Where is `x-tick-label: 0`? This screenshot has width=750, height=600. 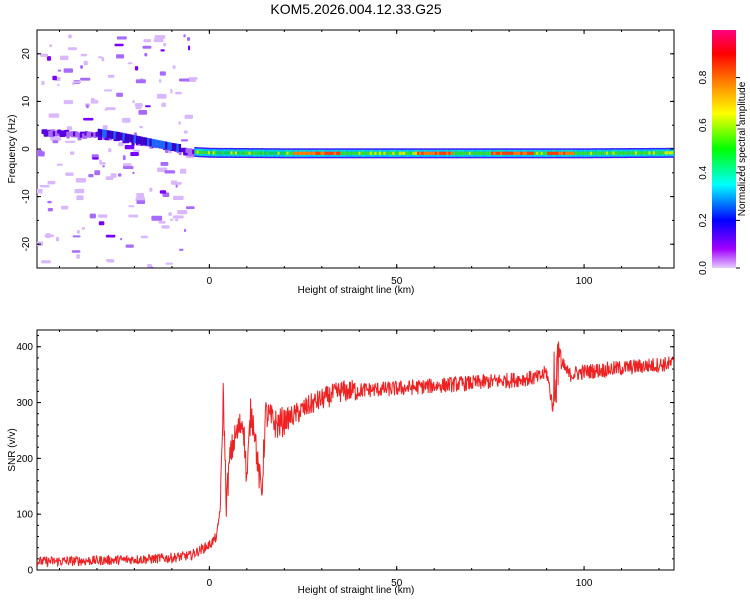 x-tick-label: 0 is located at coordinates (210, 281).